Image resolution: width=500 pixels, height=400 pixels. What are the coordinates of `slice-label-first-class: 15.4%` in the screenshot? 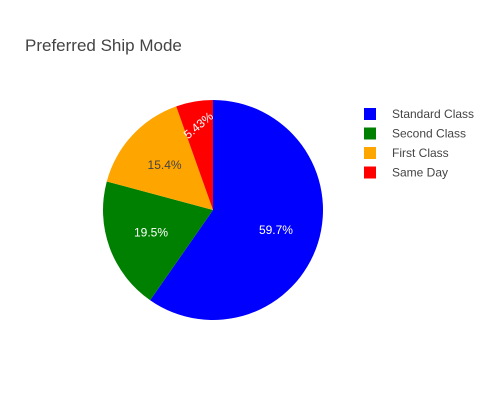 It's located at (165, 165).